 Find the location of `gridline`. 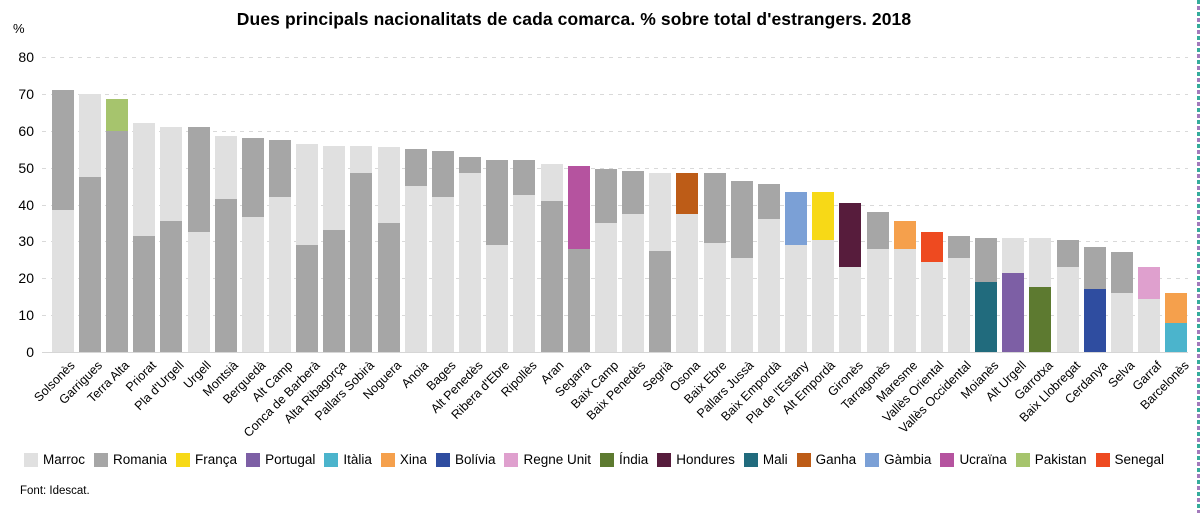

gridline is located at coordinates (615, 168).